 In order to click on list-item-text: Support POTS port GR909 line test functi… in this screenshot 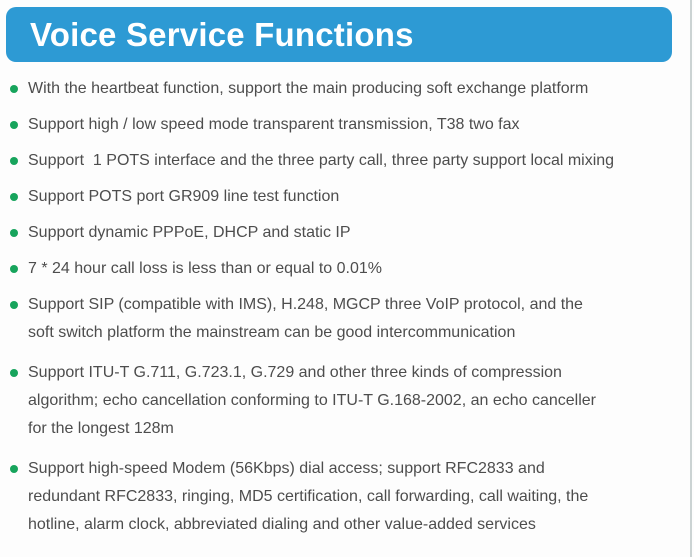, I will do `click(184, 196)`.